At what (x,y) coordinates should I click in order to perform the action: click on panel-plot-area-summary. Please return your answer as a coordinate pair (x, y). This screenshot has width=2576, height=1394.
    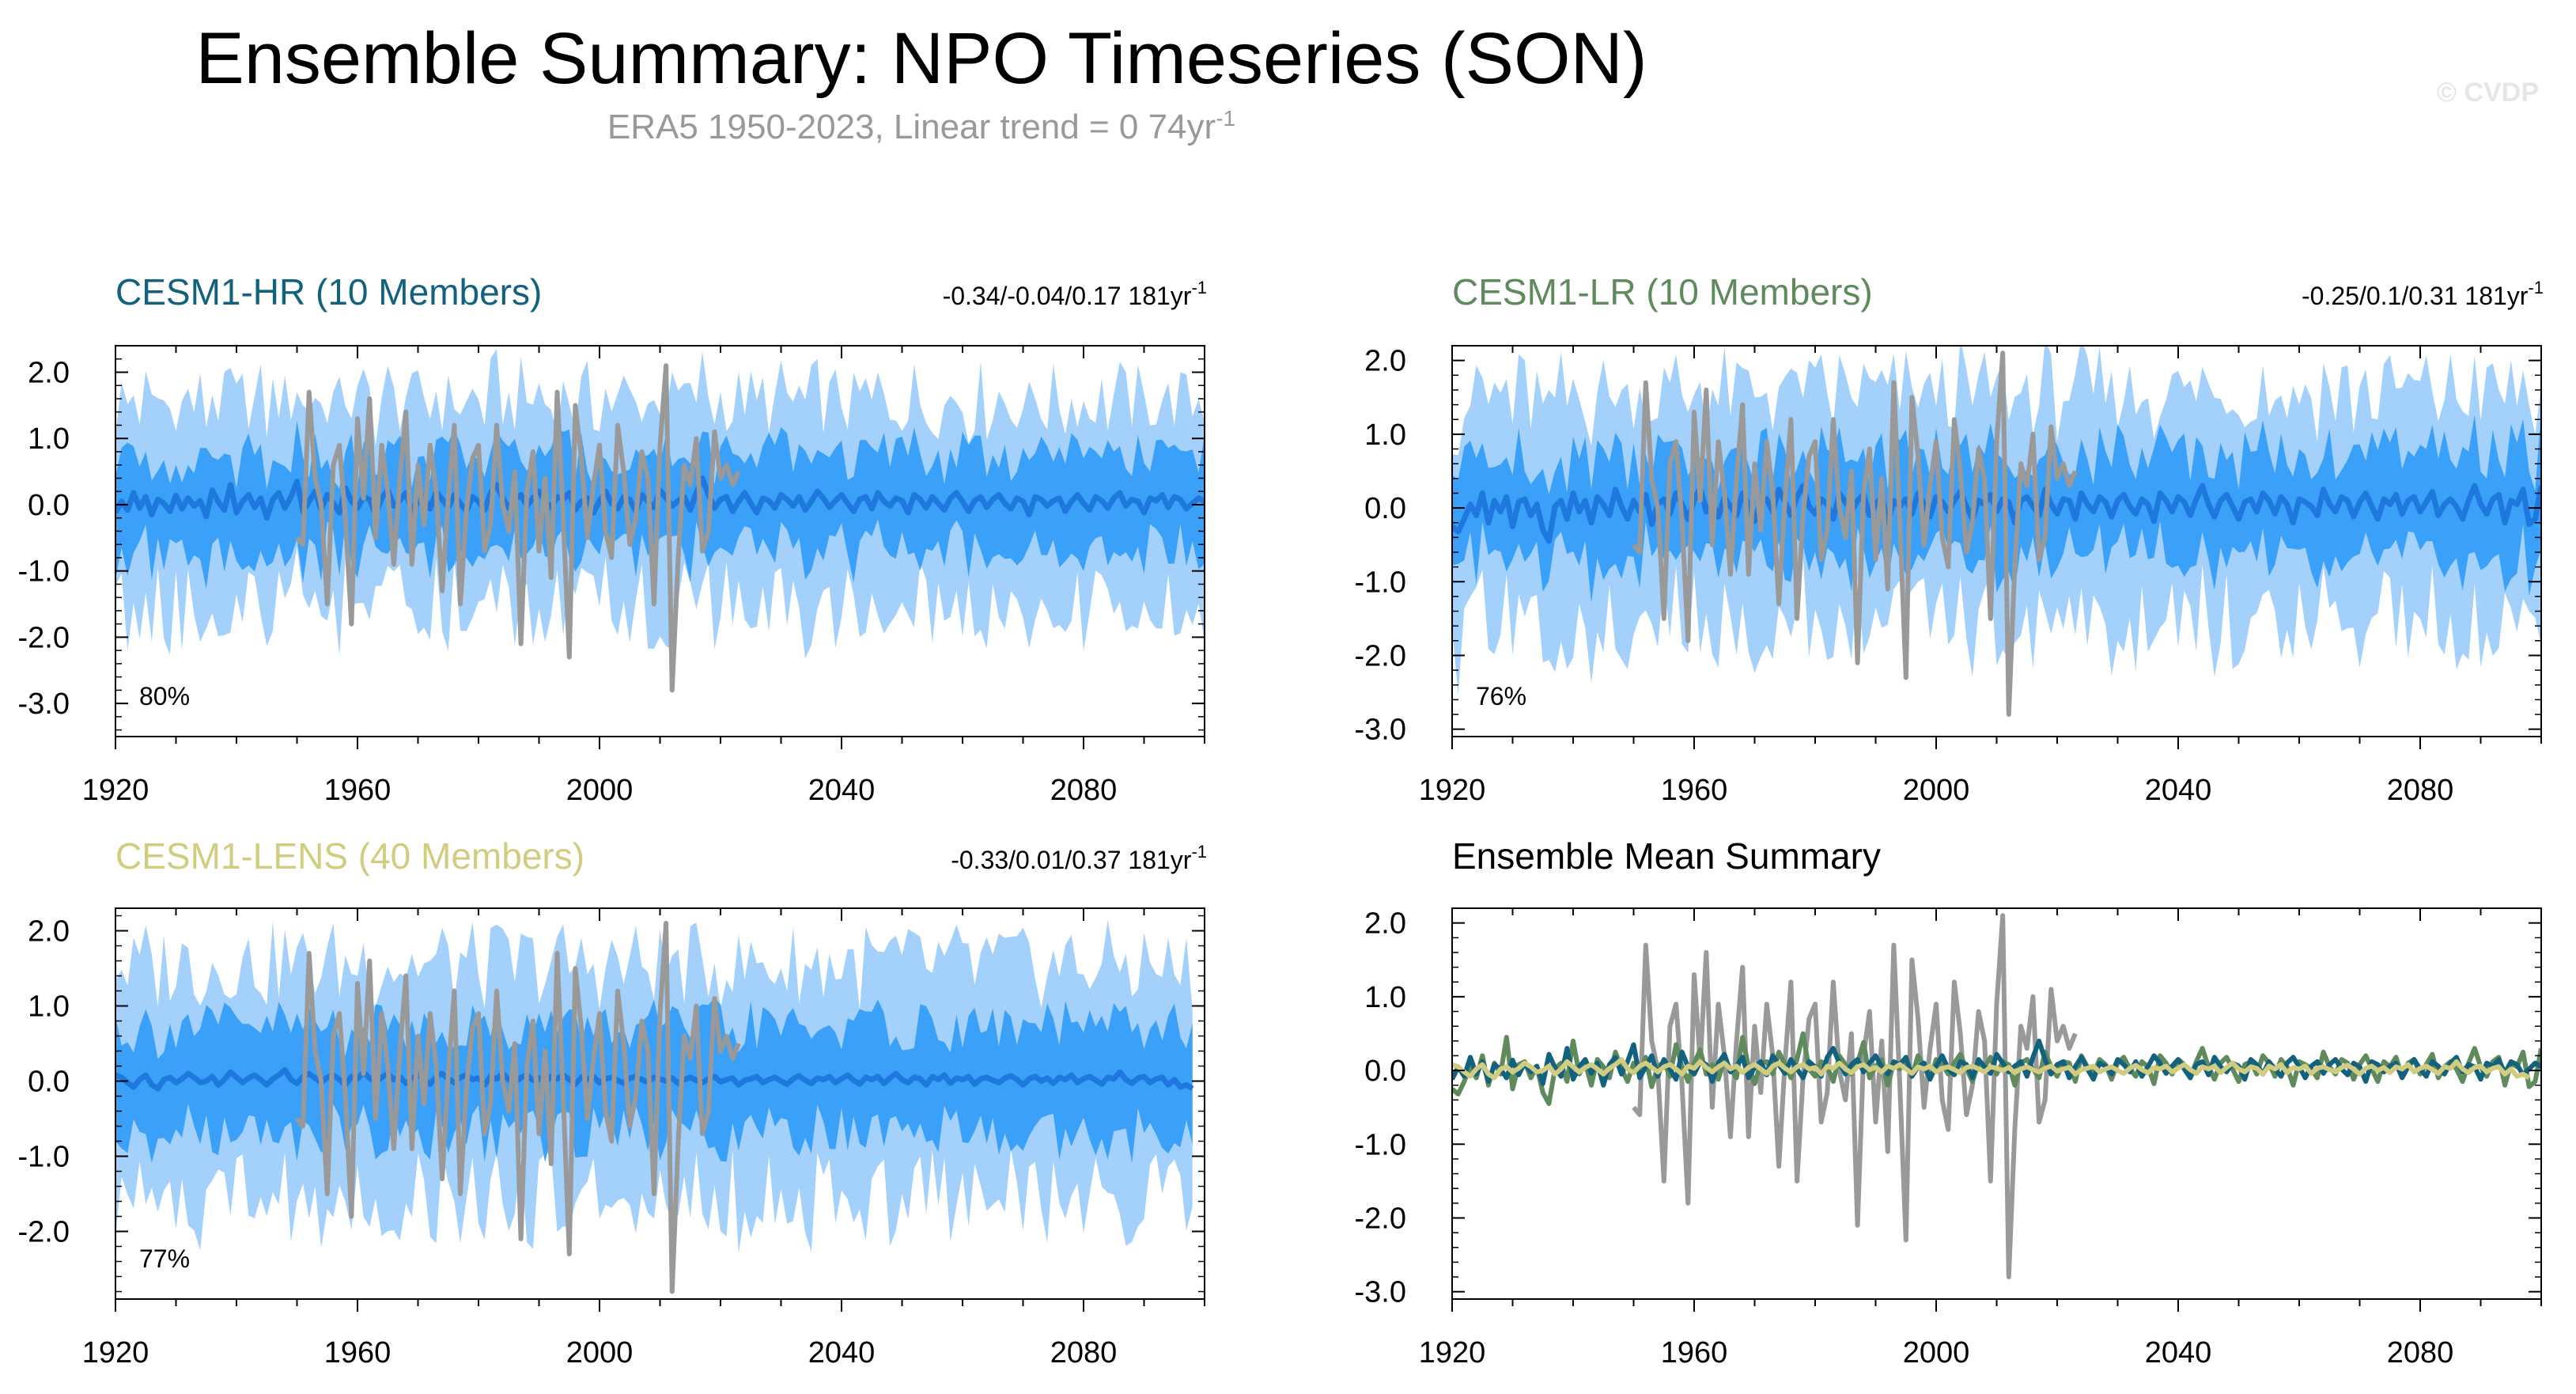
    Looking at the image, I should click on (1997, 1096).